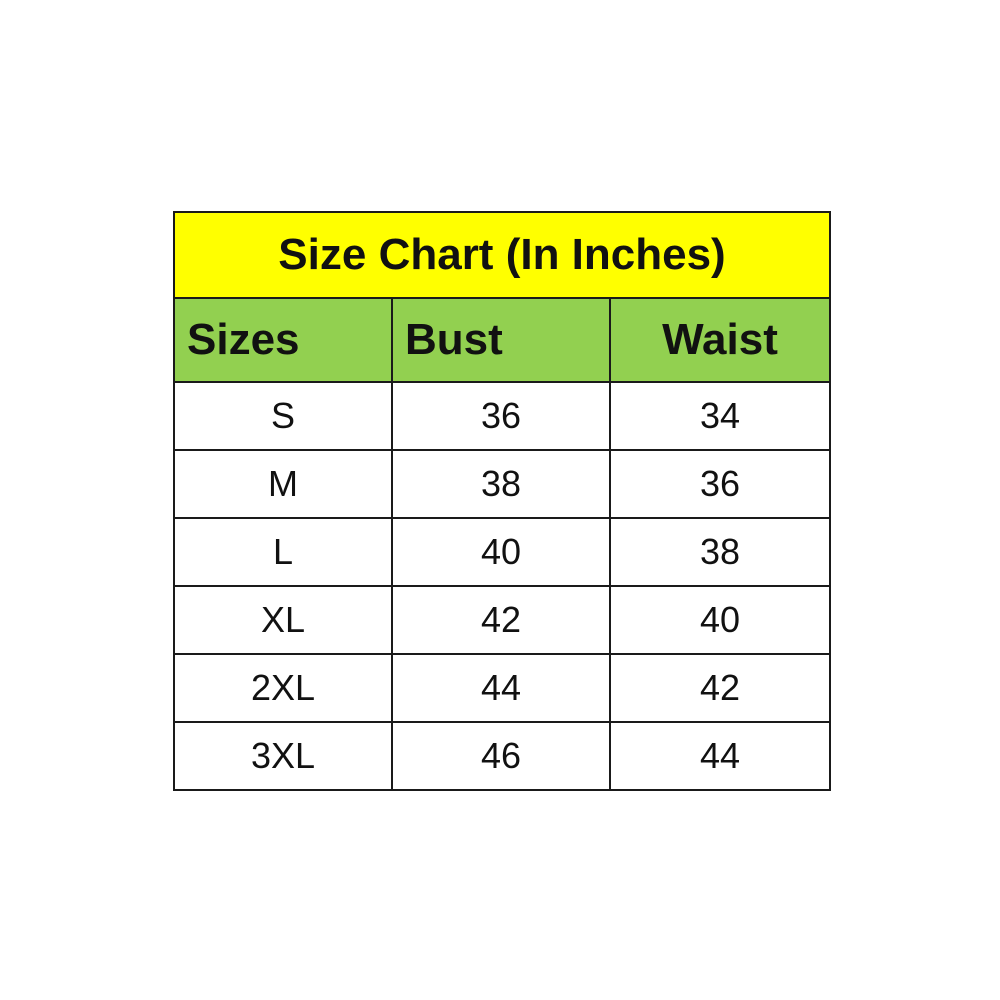 Image resolution: width=1000 pixels, height=1000 pixels. I want to click on size-cell: L, so click(283, 552).